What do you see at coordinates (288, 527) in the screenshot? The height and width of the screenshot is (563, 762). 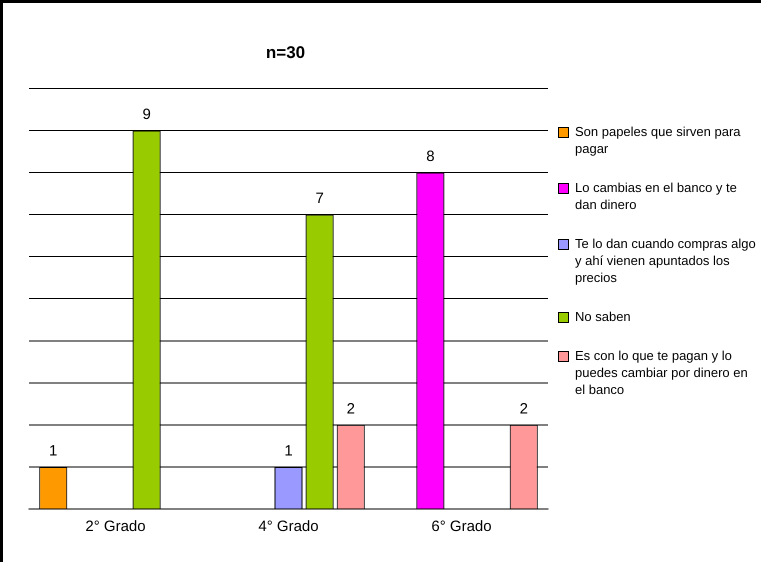 I see `x-tick-label: 4° Grado` at bounding box center [288, 527].